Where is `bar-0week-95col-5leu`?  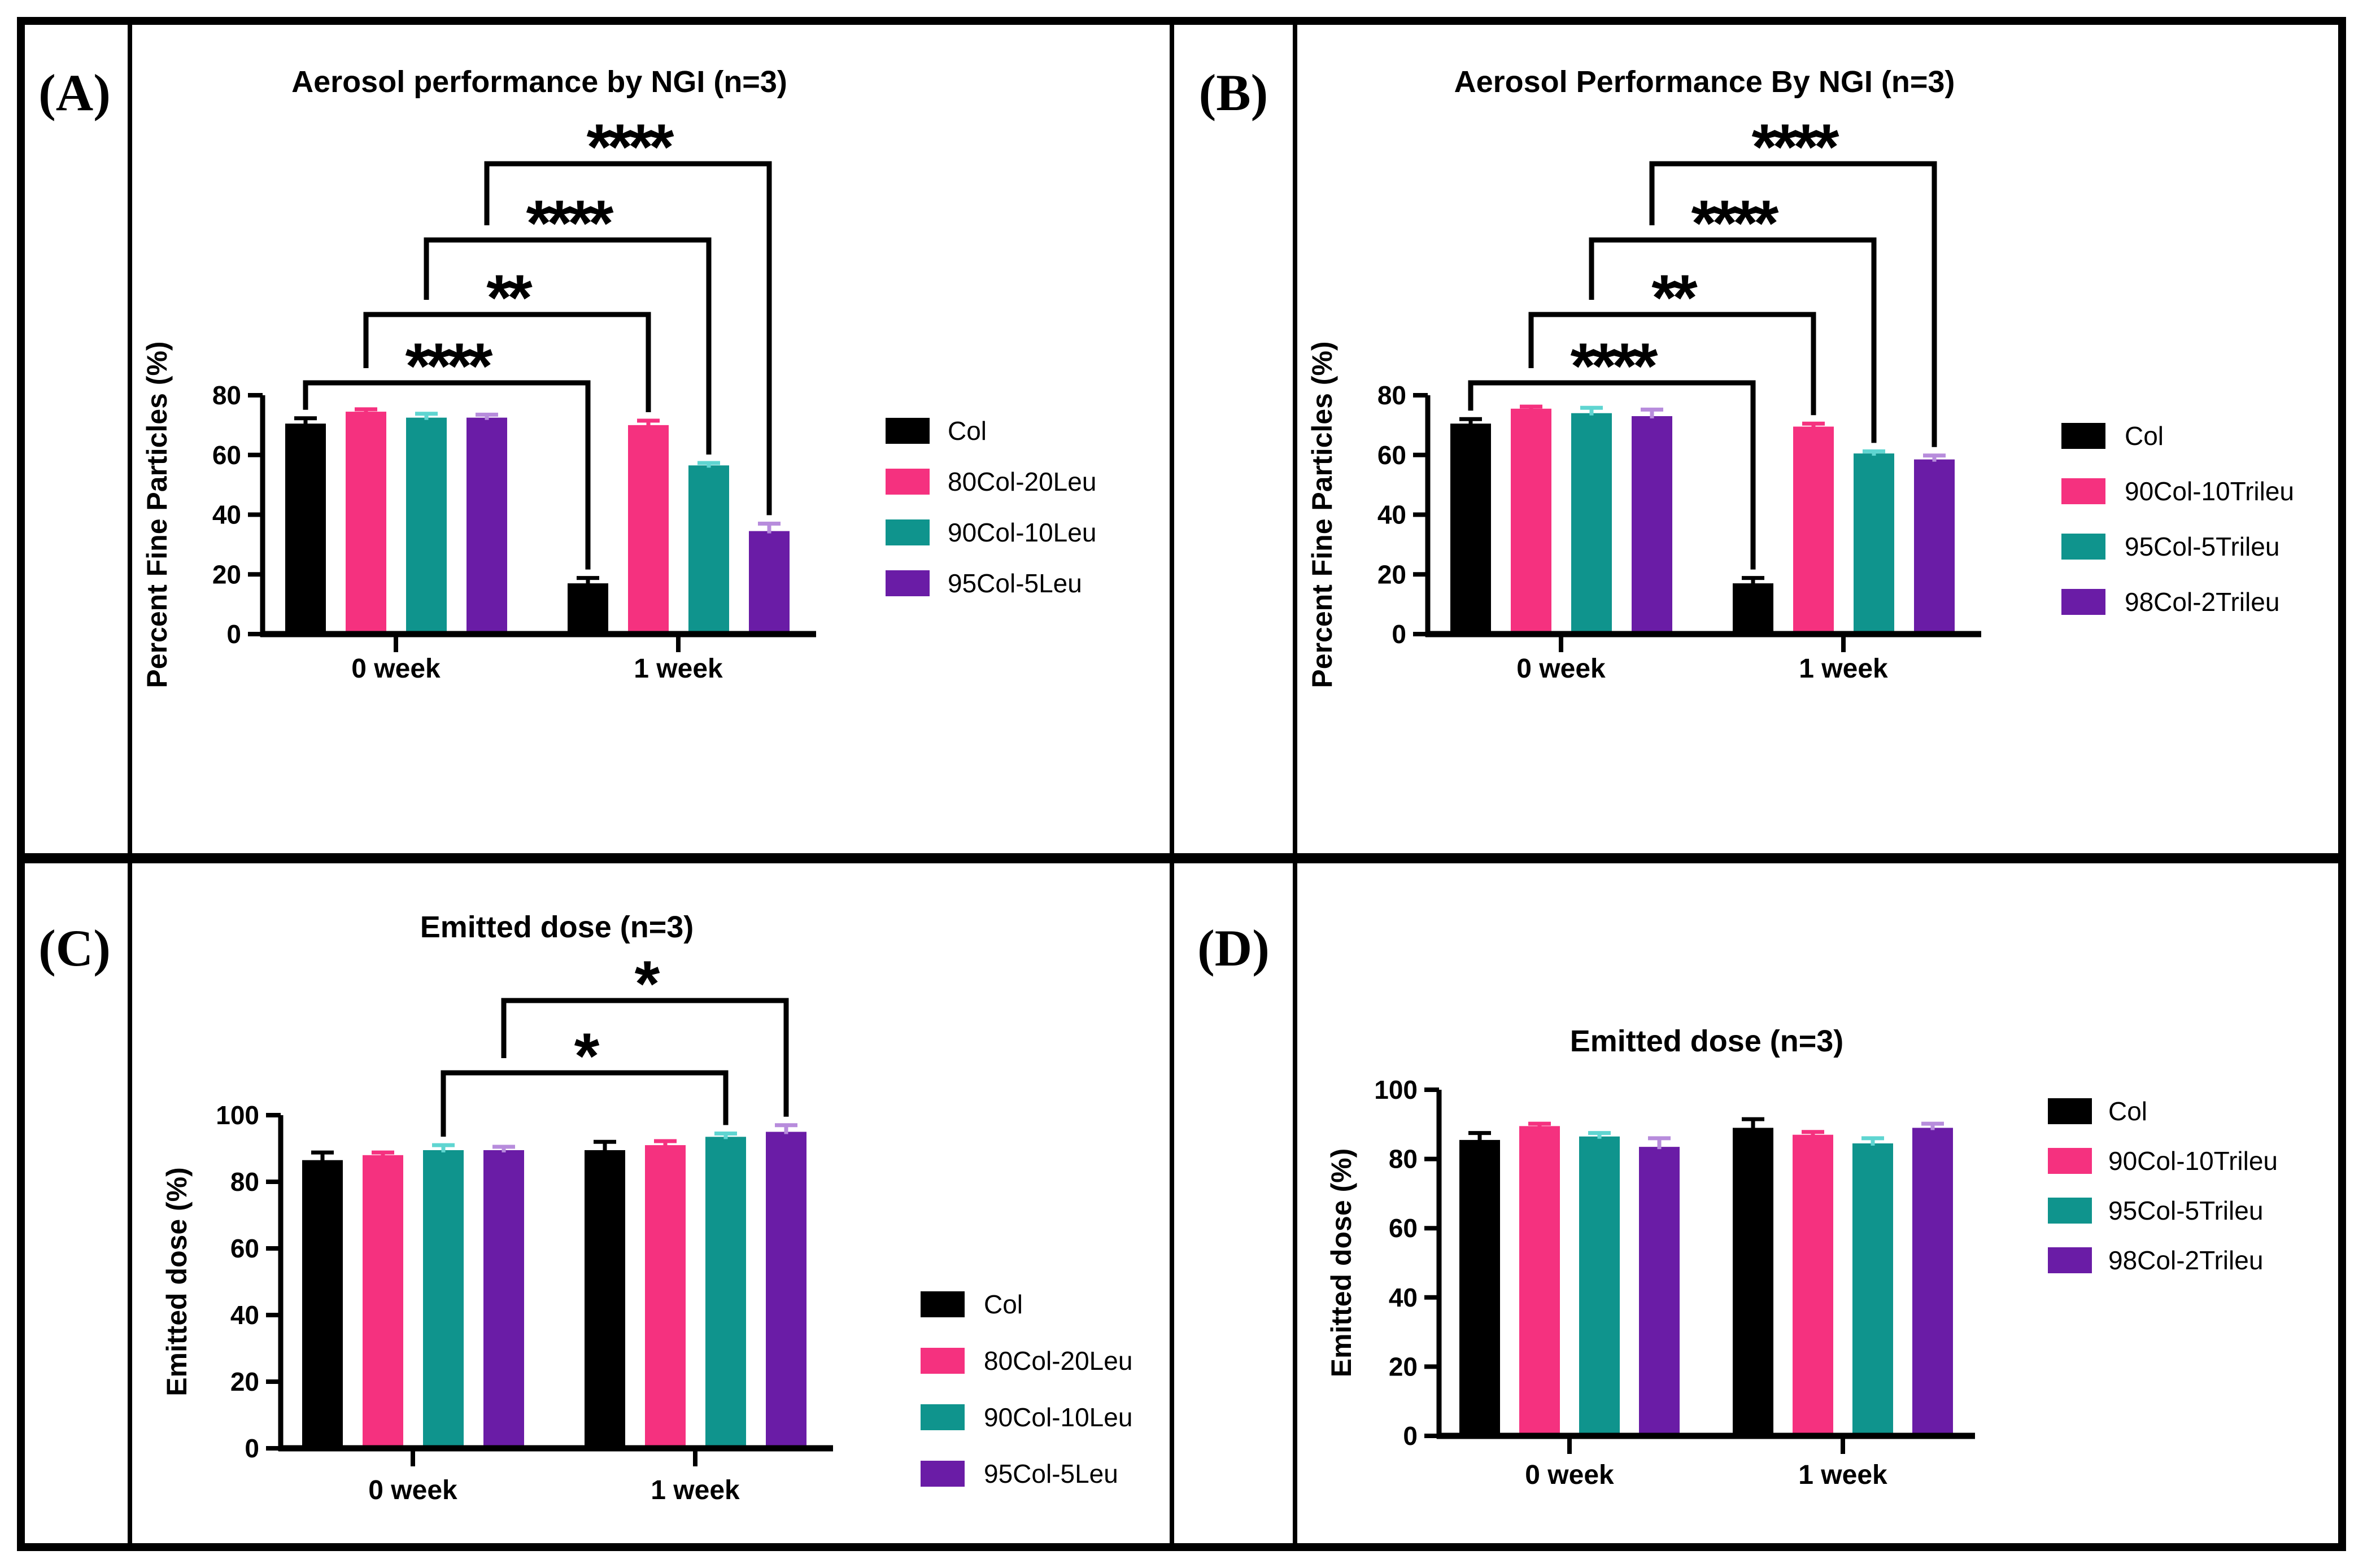
bar-0week-95col-5leu is located at coordinates (503, 1299).